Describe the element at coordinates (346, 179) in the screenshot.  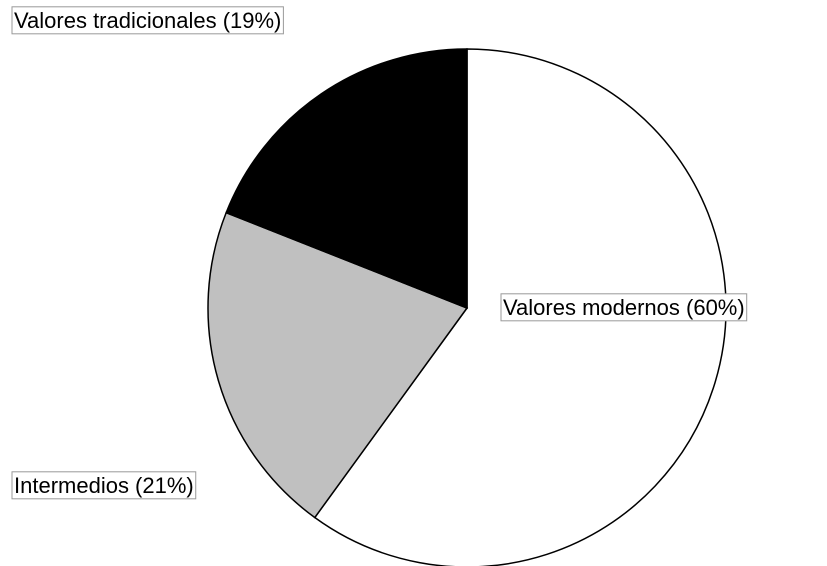
I see `pie-slice` at that location.